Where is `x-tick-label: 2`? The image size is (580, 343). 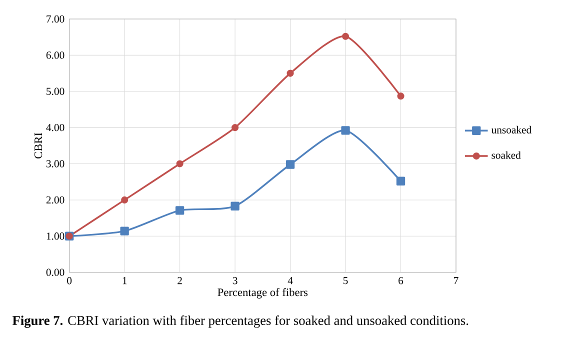
x-tick-label: 2 is located at coordinates (180, 280).